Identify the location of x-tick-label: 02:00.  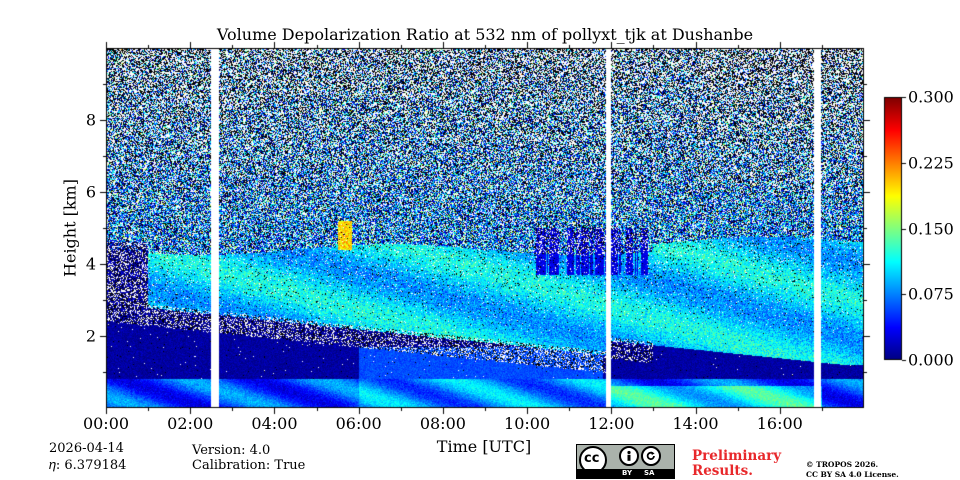
(190, 423).